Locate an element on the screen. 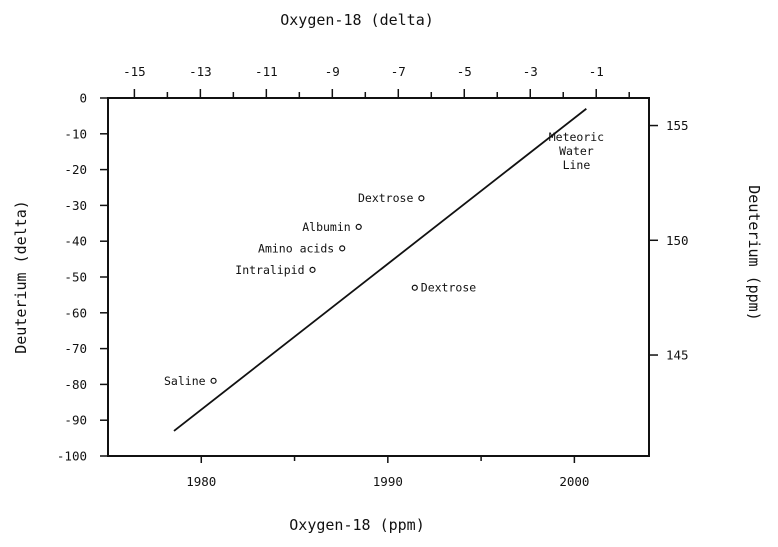  y-left-tick-label: -70 is located at coordinates (75, 348).